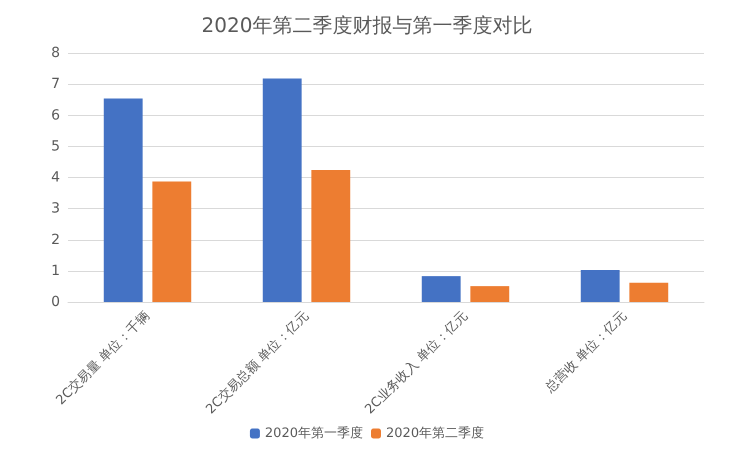  I want to click on y-tick-label: 2, so click(55, 240).